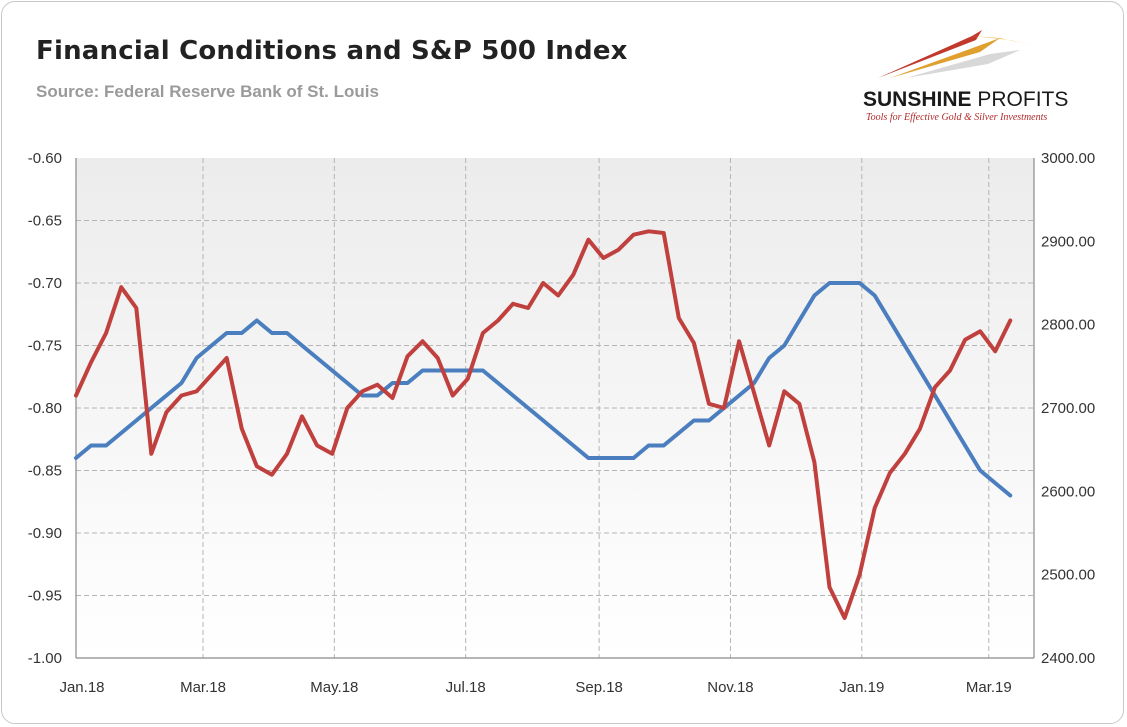 Image resolution: width=1127 pixels, height=727 pixels. I want to click on y-right-tick-label: 2600.00, so click(1068, 491).